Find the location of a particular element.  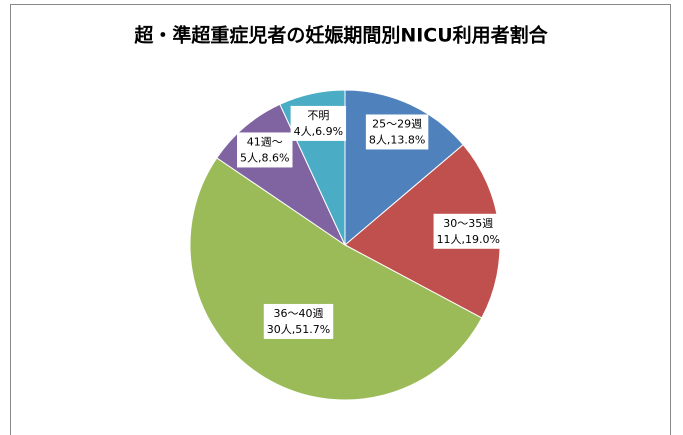

data-label: 30～35週 11人,19.0% is located at coordinates (468, 231).